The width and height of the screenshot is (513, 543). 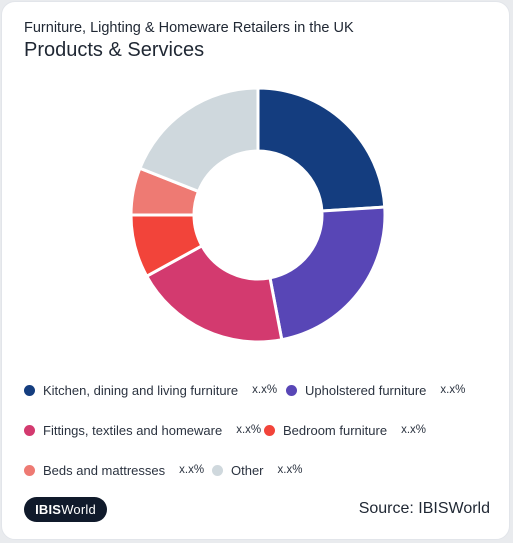 I want to click on legend-swatch-fittings, so click(x=29, y=430).